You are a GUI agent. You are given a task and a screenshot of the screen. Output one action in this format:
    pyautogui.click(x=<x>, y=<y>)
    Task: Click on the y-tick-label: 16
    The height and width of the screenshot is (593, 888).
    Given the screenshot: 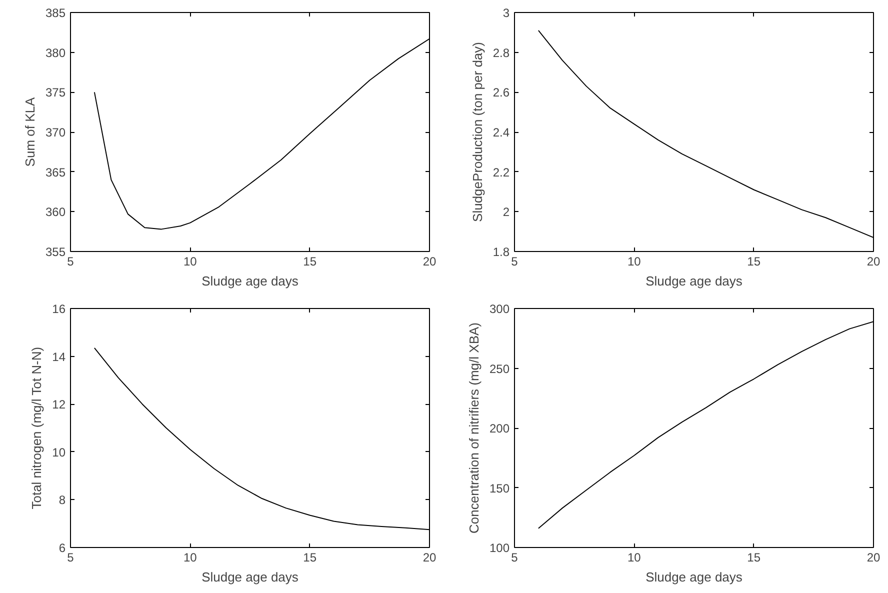 What is the action you would take?
    pyautogui.click(x=59, y=309)
    